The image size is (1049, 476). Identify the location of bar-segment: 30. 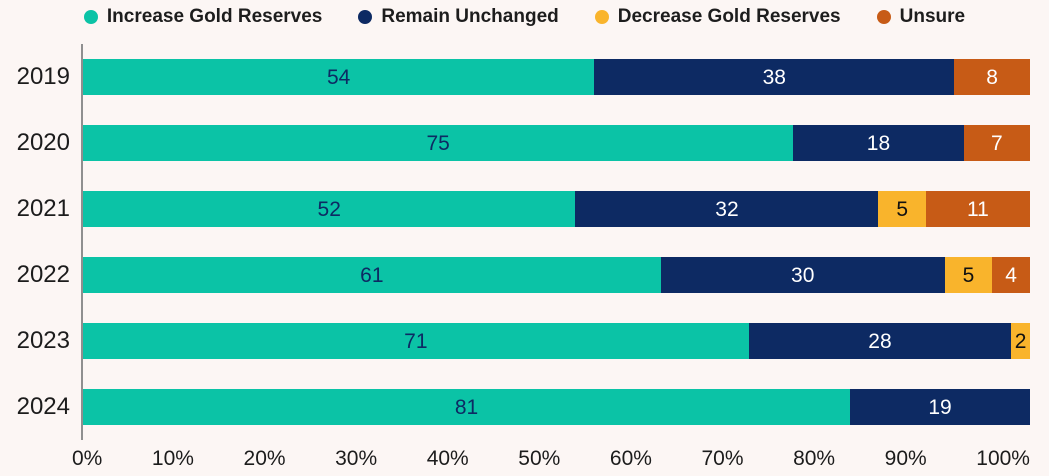
(802, 275).